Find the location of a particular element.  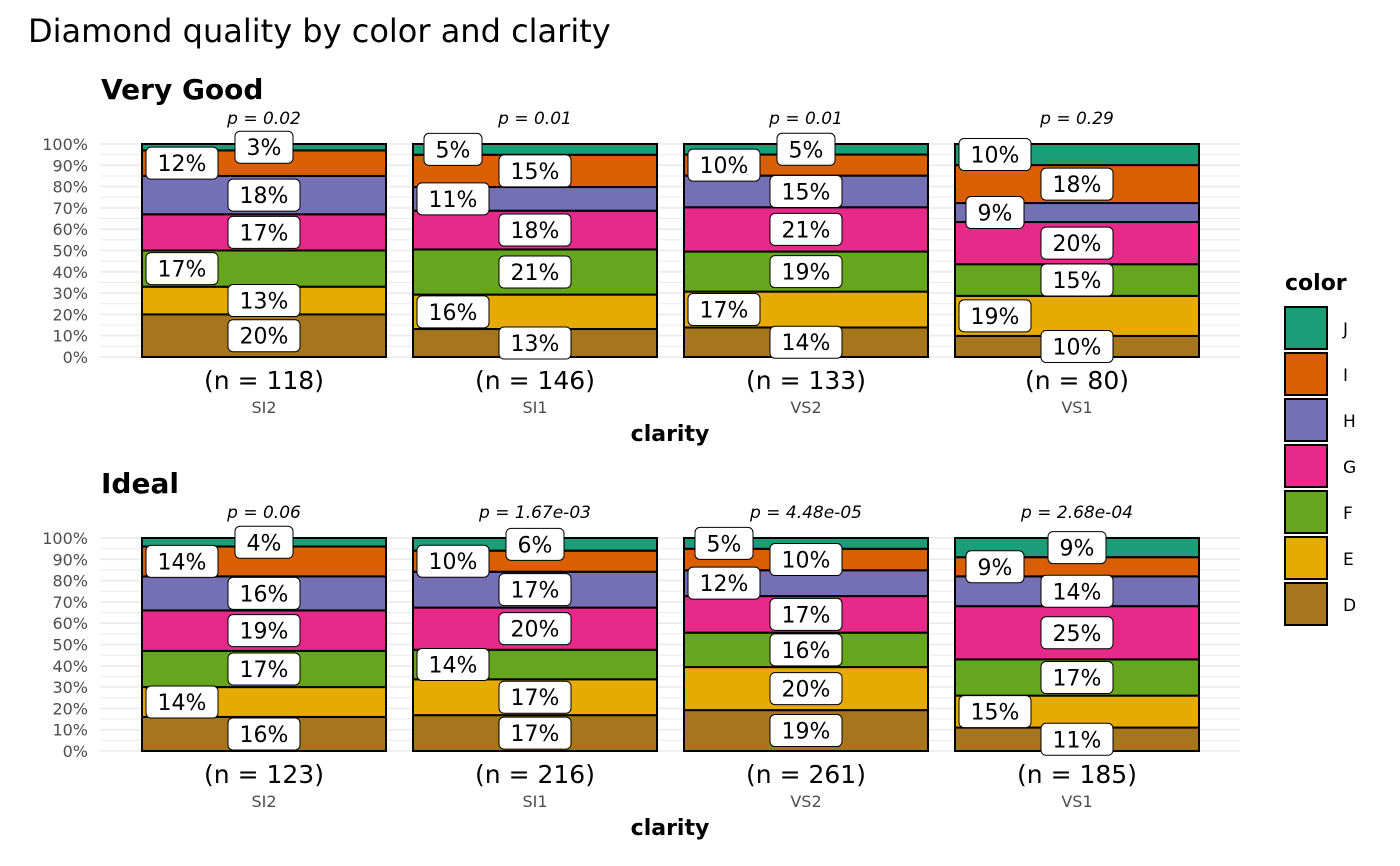

x-tick-label: VS1 is located at coordinates (1076, 407).